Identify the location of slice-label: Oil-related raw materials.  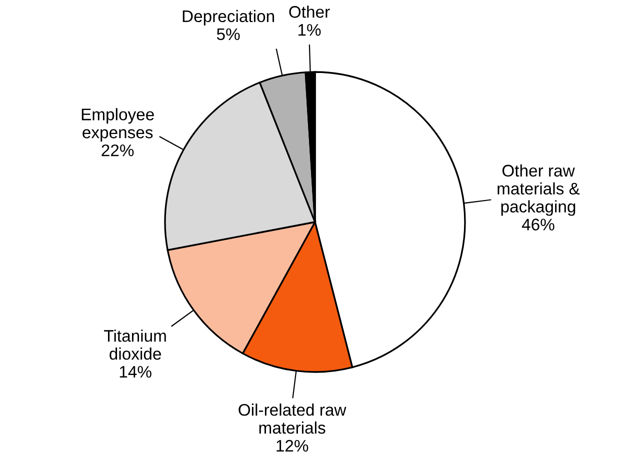
(292, 419).